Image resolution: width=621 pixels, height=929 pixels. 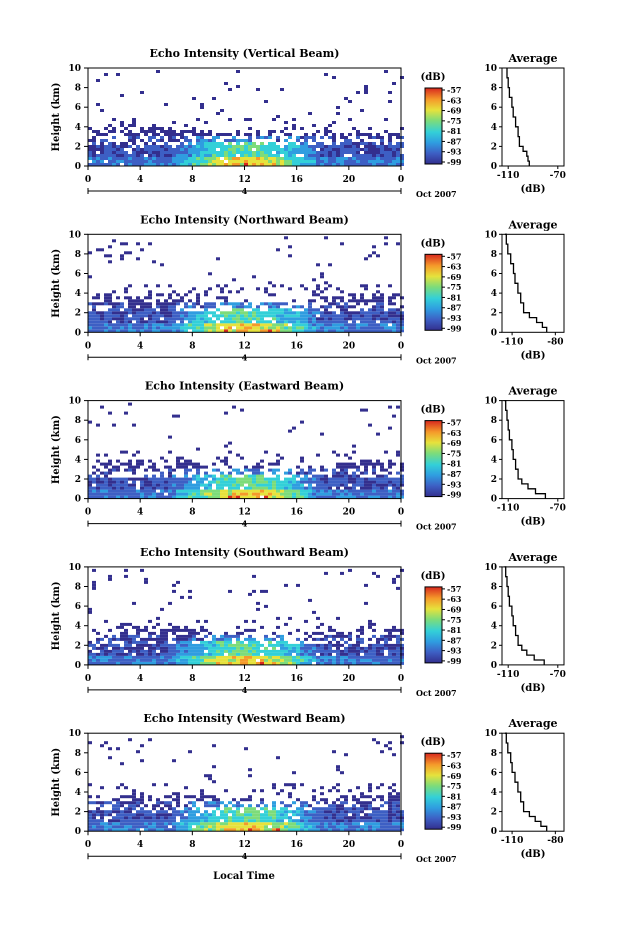 What do you see at coordinates (433, 791) in the screenshot?
I see `colorbar` at bounding box center [433, 791].